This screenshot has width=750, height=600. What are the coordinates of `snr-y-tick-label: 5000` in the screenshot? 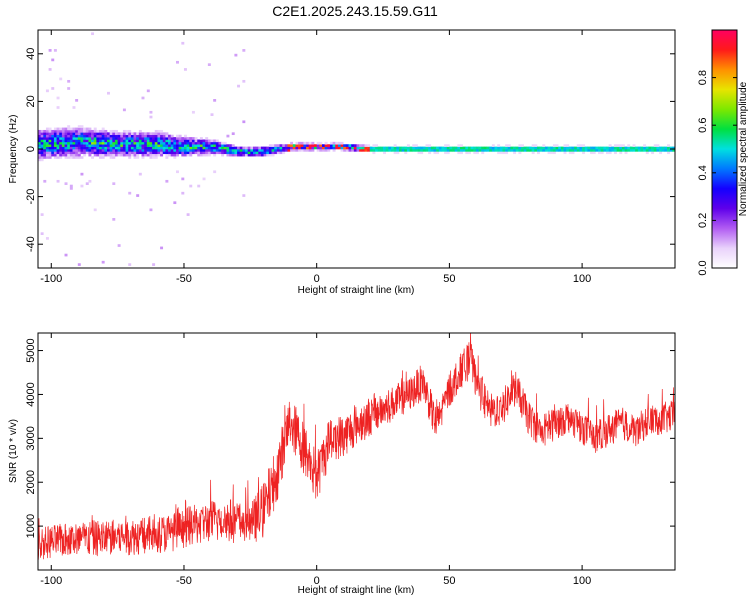 It's located at (31, 350).